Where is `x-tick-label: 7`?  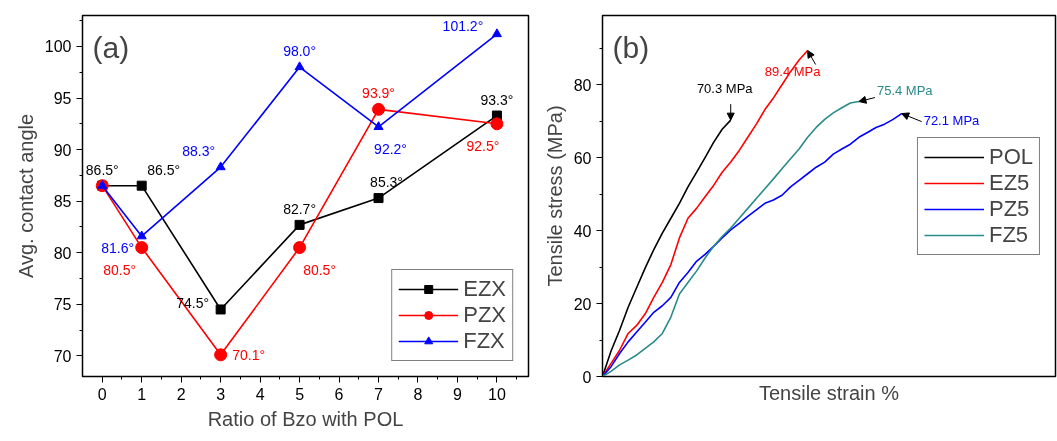 x-tick-label: 7 is located at coordinates (379, 394).